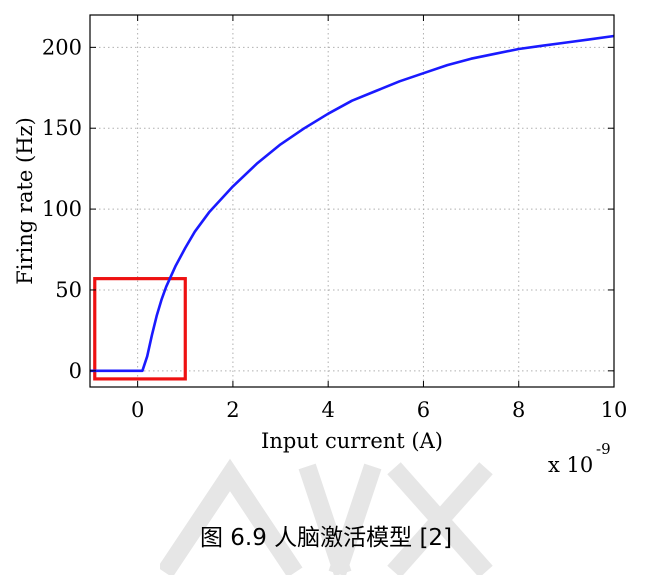 The width and height of the screenshot is (652, 576). I want to click on figure-caption: 图 6.9 人脑激活模型 [2], so click(326, 538).